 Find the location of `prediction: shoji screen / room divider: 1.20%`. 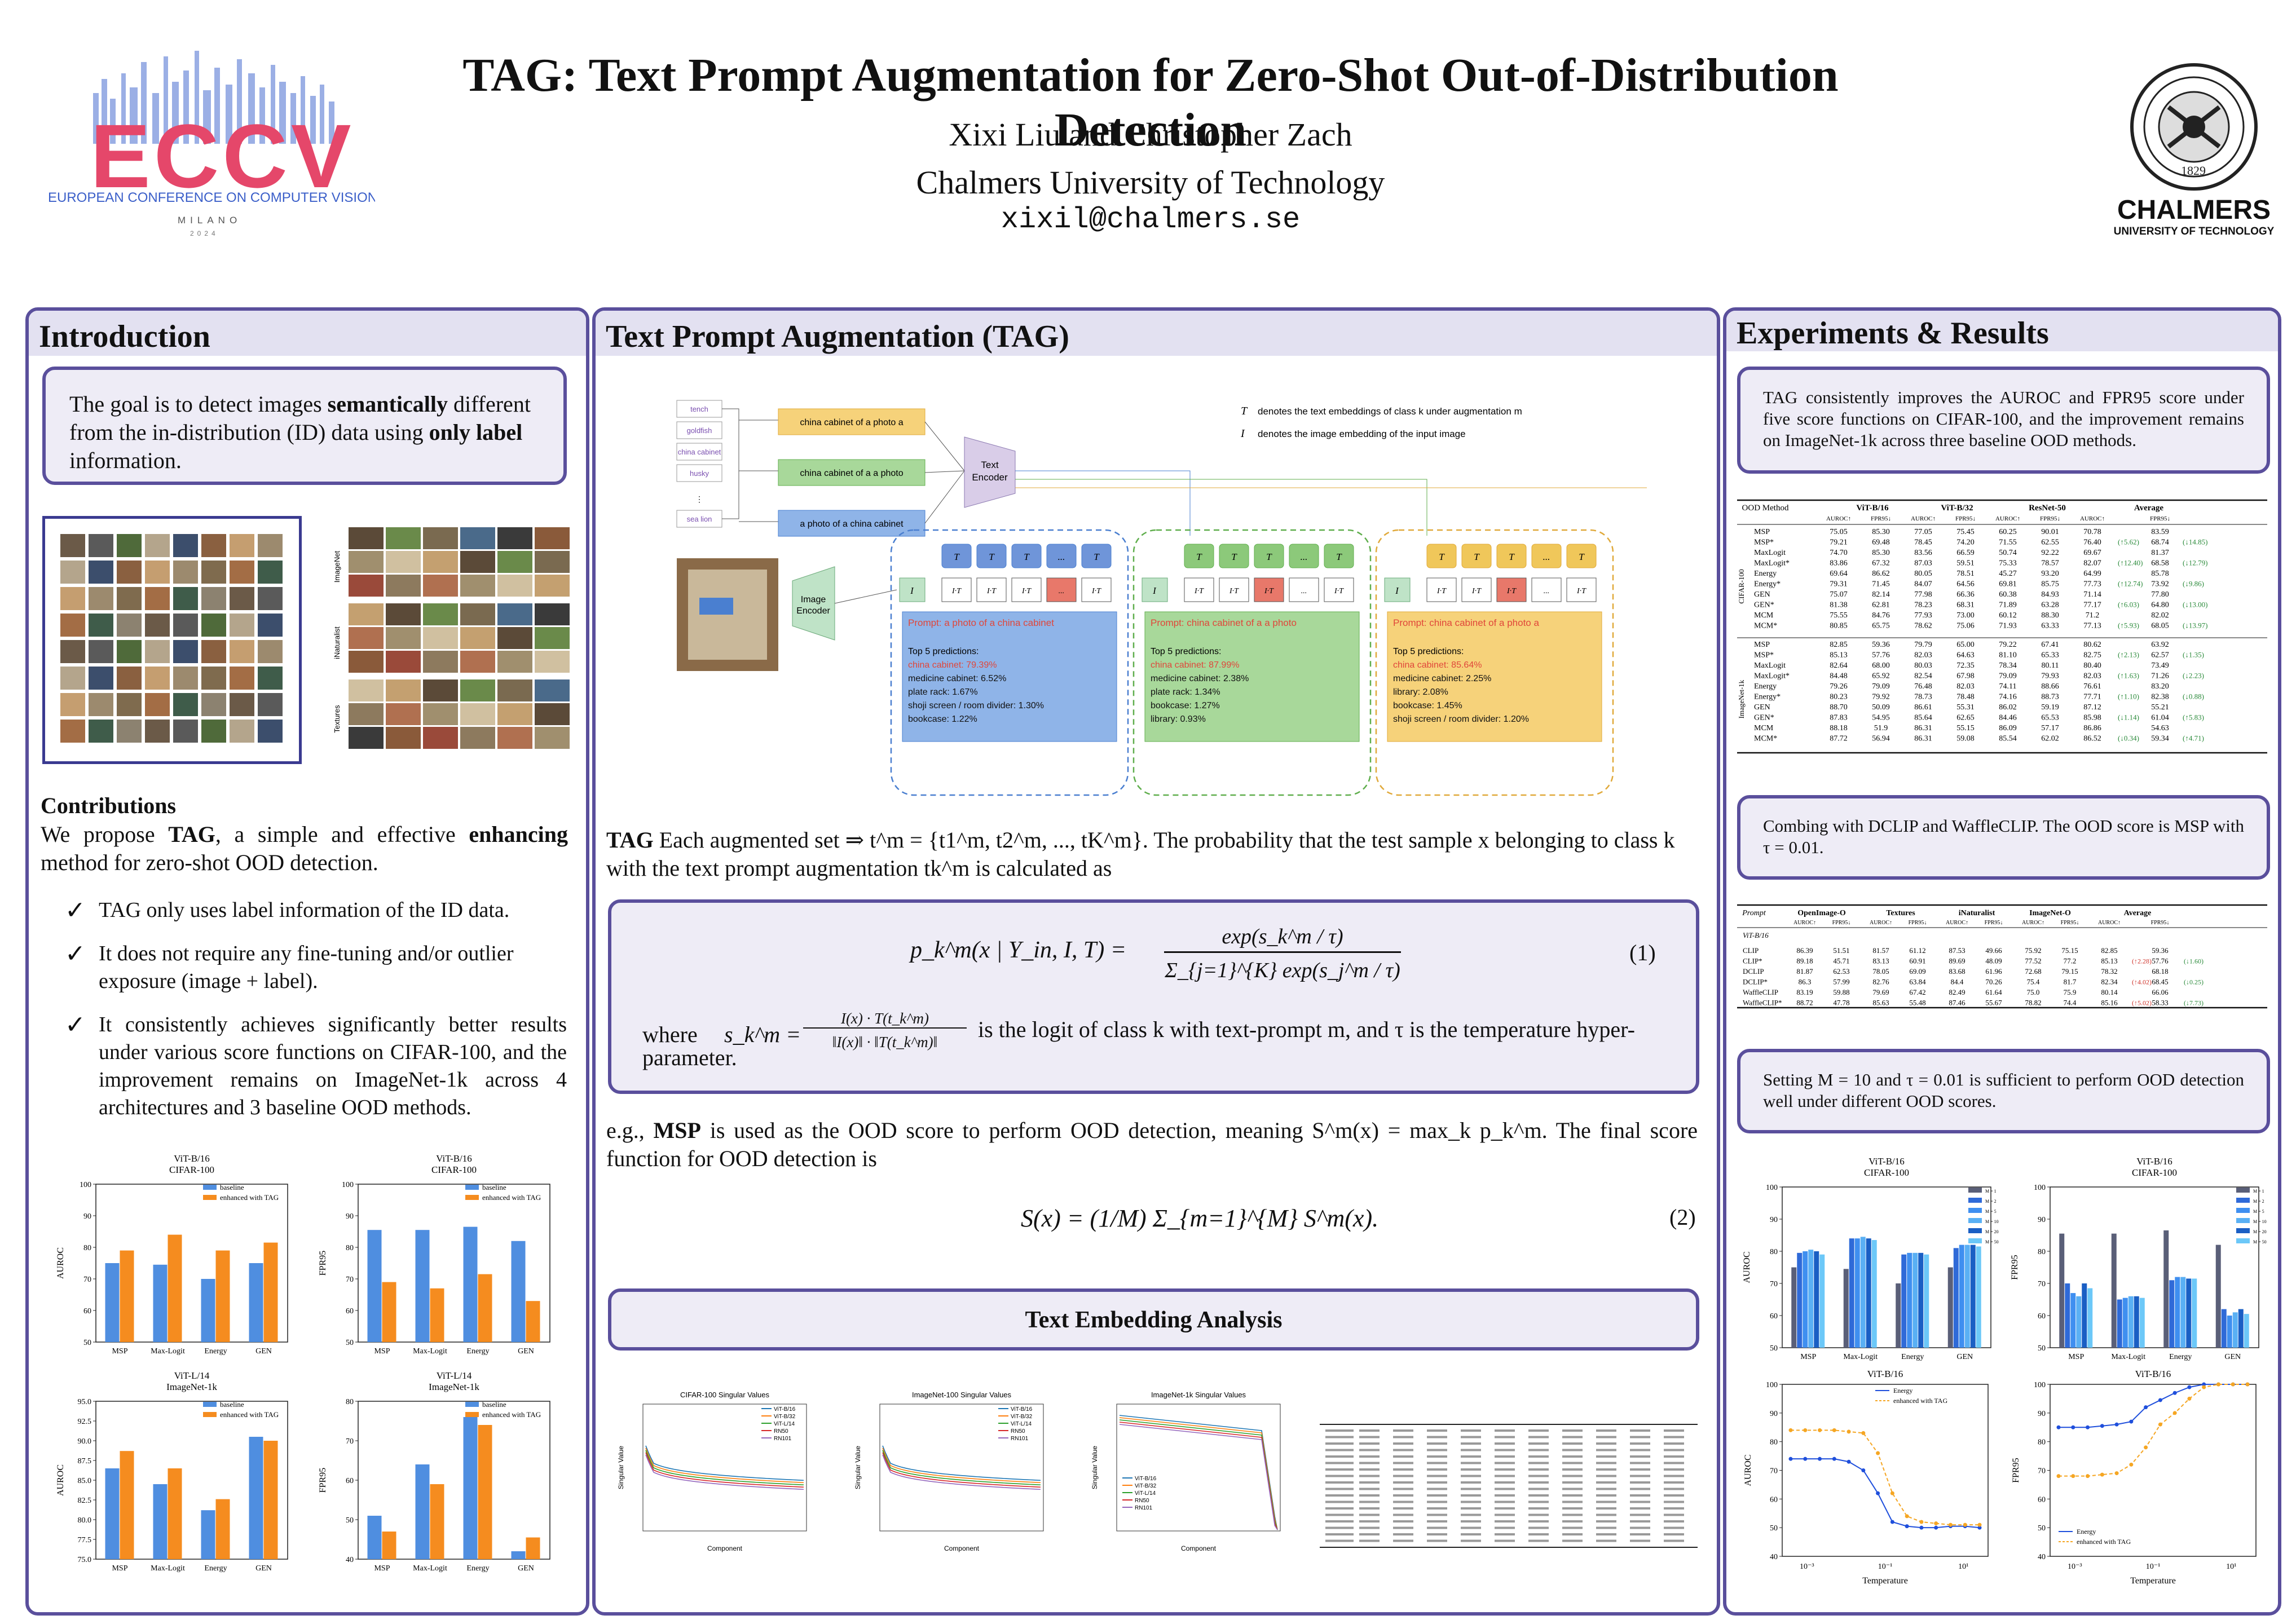

prediction: shoji screen / room divider: 1.20% is located at coordinates (1461, 719).